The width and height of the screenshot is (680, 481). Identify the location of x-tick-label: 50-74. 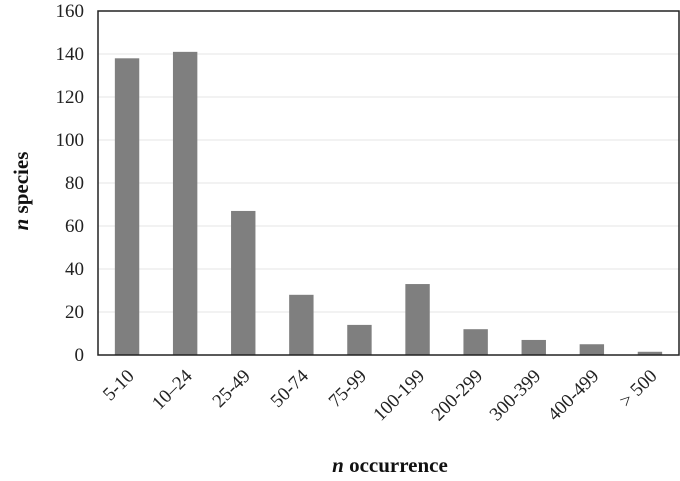
(290, 388).